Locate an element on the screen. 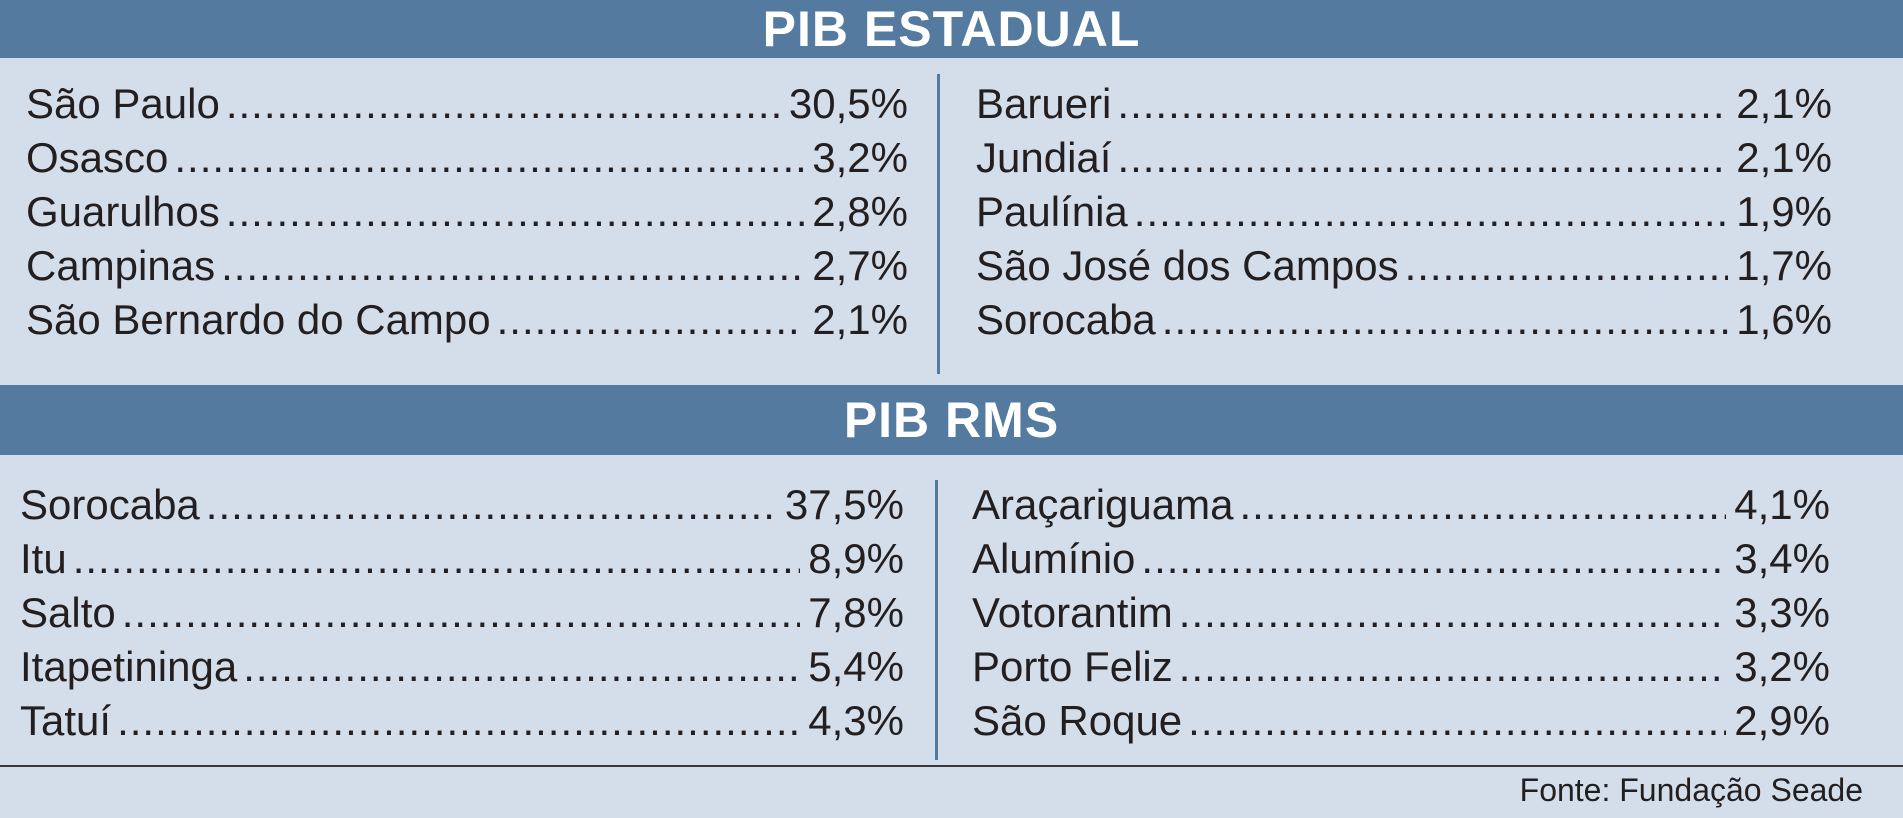  city-name: São Roque is located at coordinates (1077, 720).